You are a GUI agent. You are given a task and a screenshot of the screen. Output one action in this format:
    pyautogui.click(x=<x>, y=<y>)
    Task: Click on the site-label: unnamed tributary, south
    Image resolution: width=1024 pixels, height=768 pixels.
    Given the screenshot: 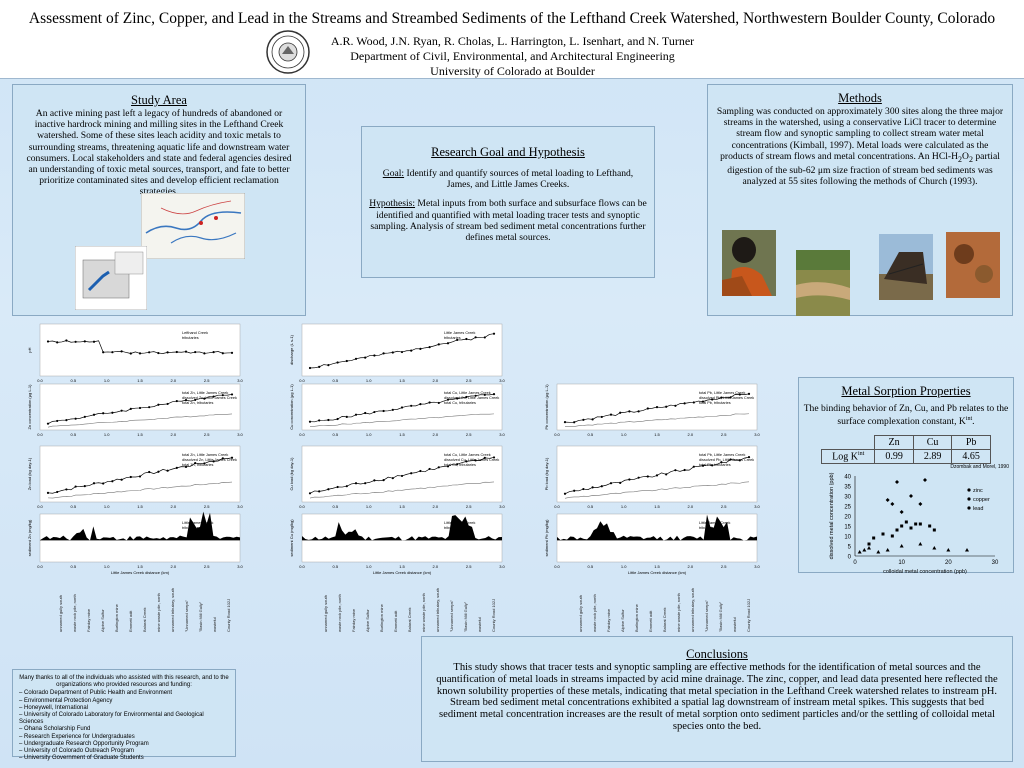 What is the action you would take?
    pyautogui.click(x=692, y=610)
    